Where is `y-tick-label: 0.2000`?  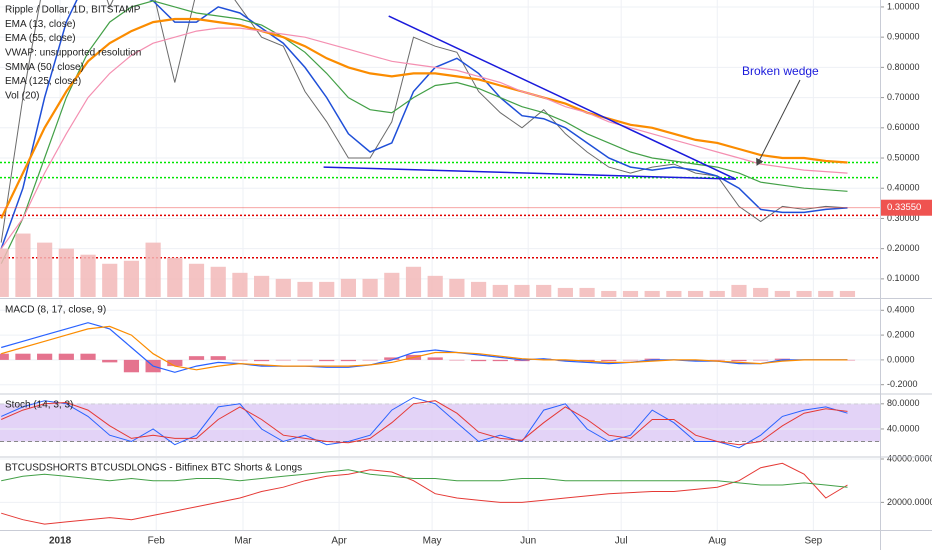 y-tick-label: 0.2000 is located at coordinates (901, 334).